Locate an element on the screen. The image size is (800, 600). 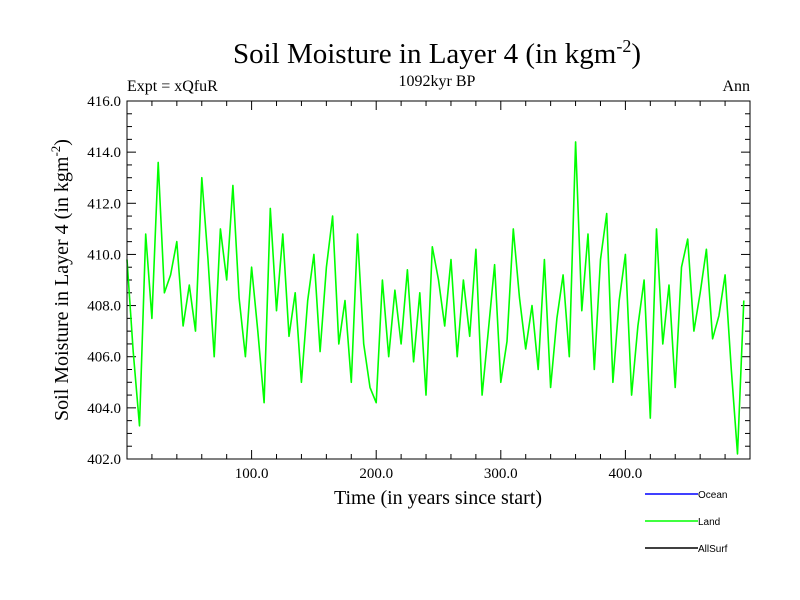
x-tick-label: 100.0 is located at coordinates (252, 474).